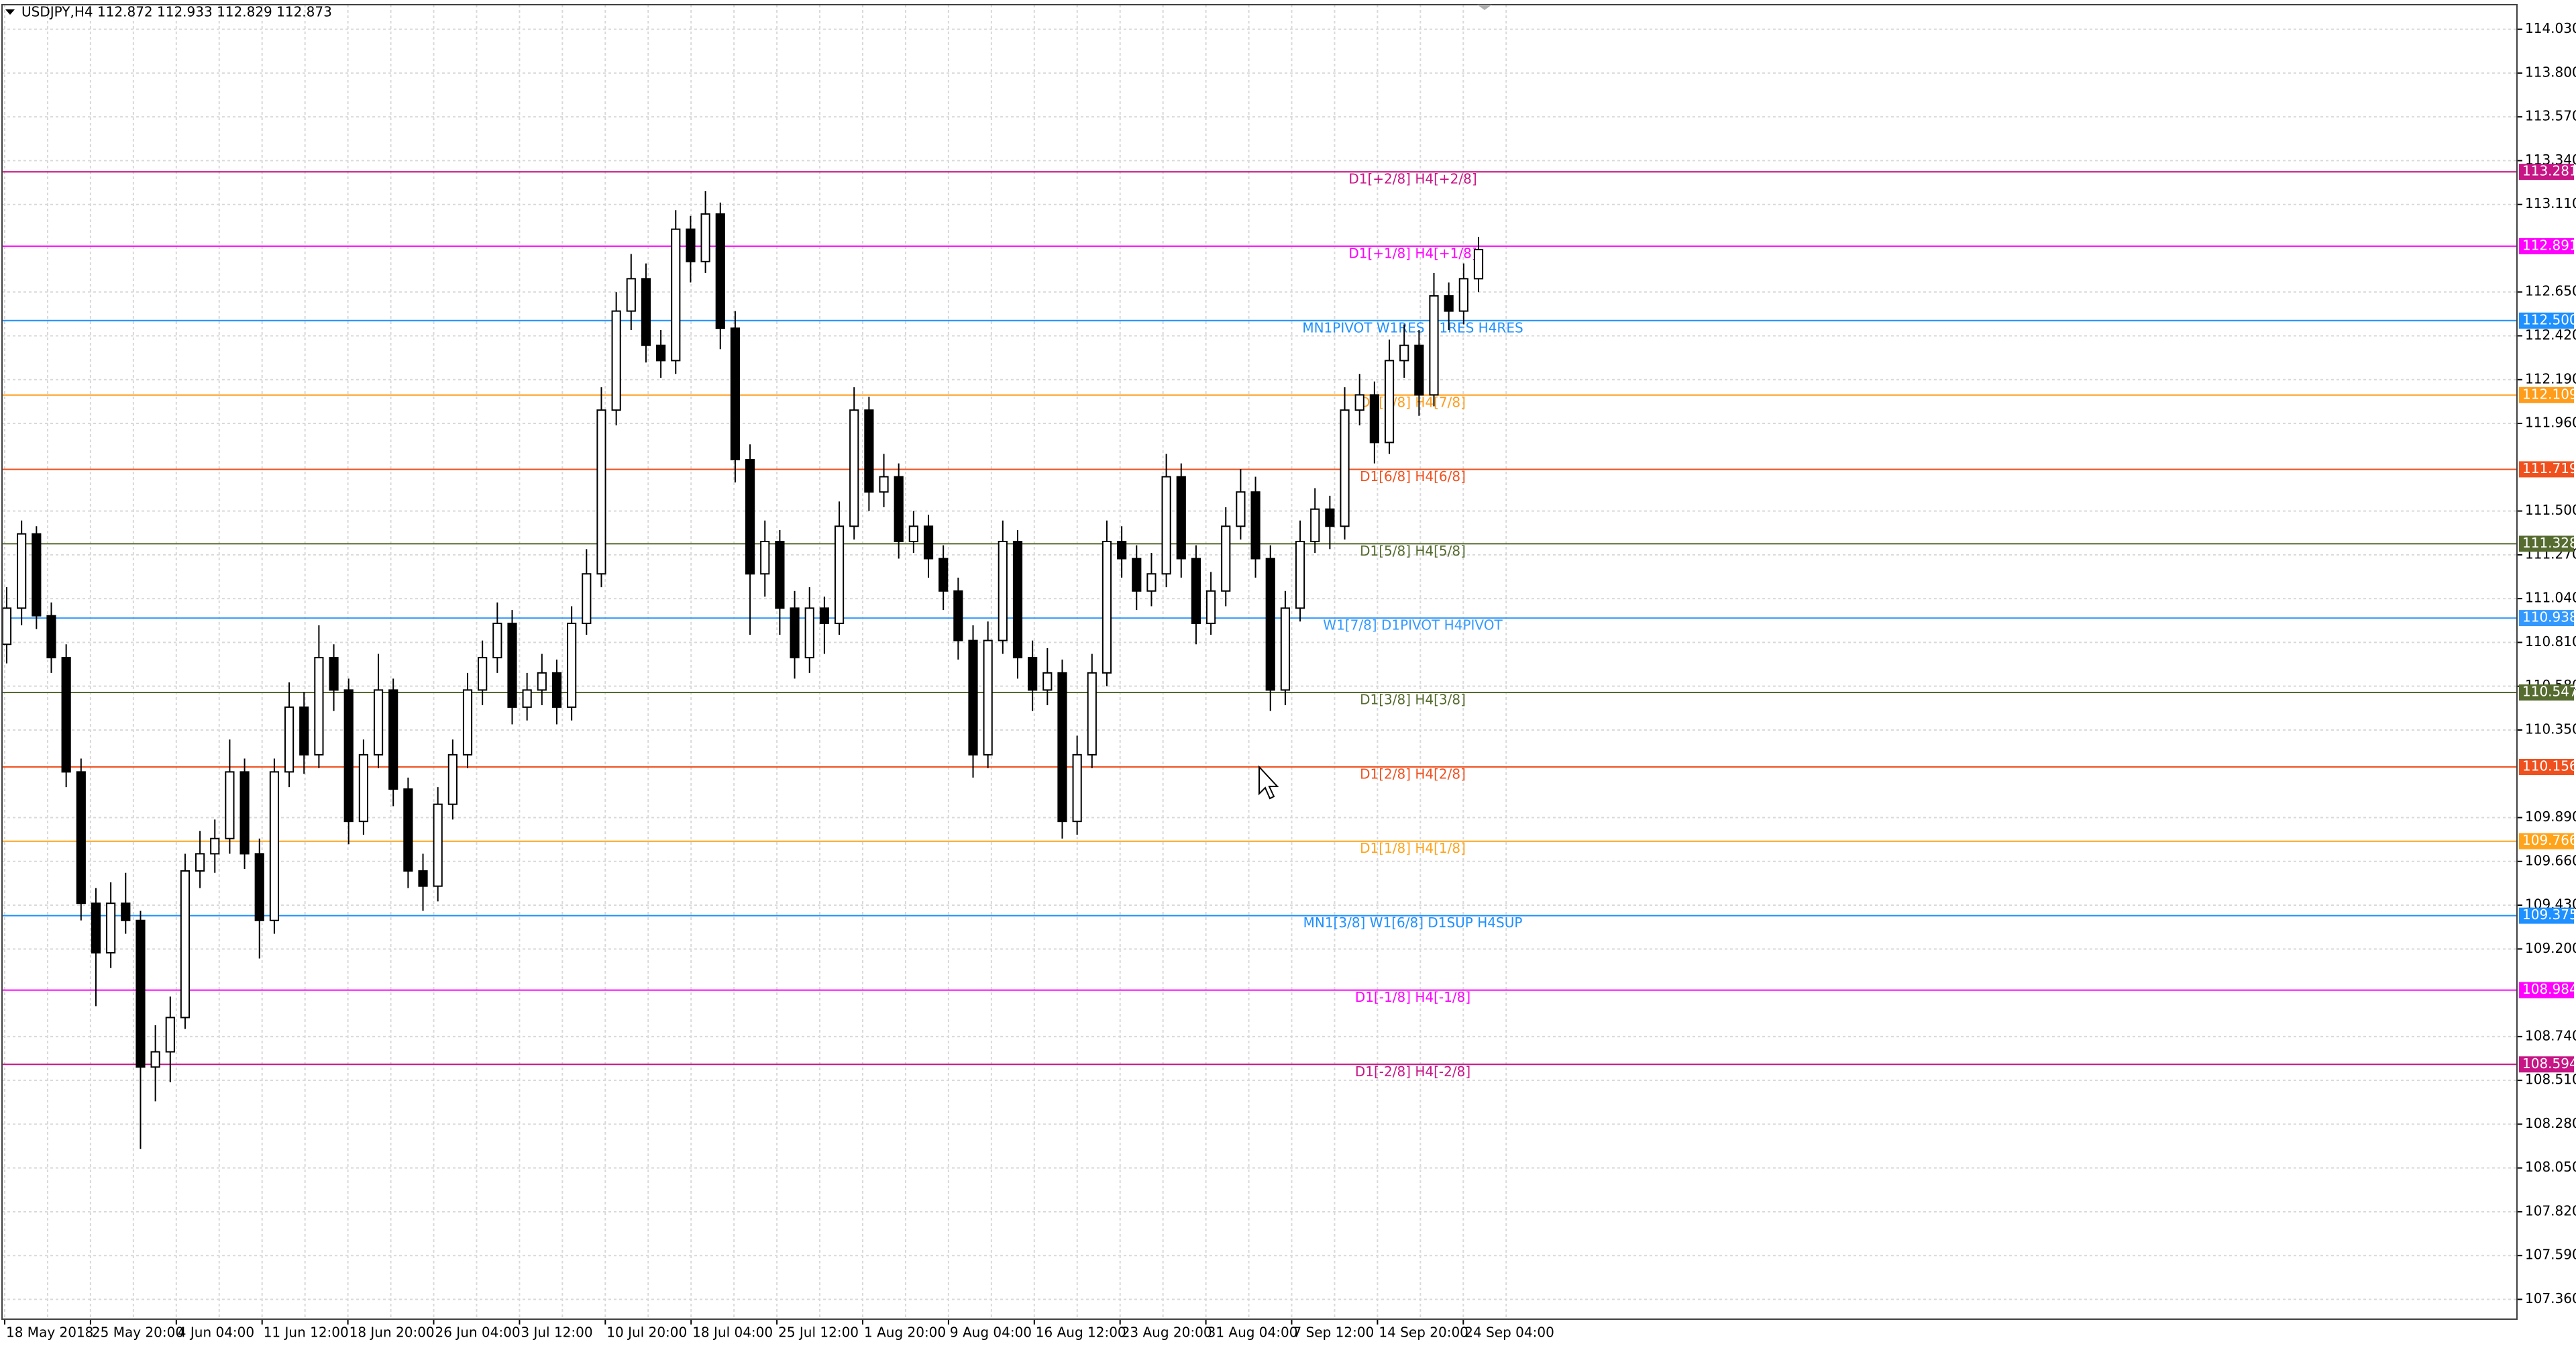  Describe the element at coordinates (1509, 1333) in the screenshot. I see `x-tick-label: 24 Sep 04:00` at that location.